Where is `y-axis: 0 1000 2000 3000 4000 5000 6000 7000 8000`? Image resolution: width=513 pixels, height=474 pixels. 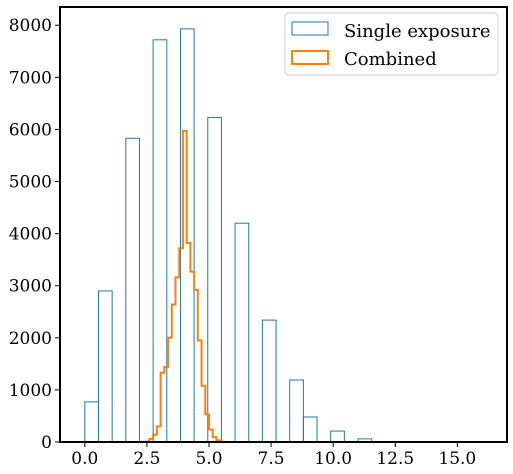
y-axis: 0 1000 2000 3000 4000 5000 6000 7000 8000 is located at coordinates (34, 234).